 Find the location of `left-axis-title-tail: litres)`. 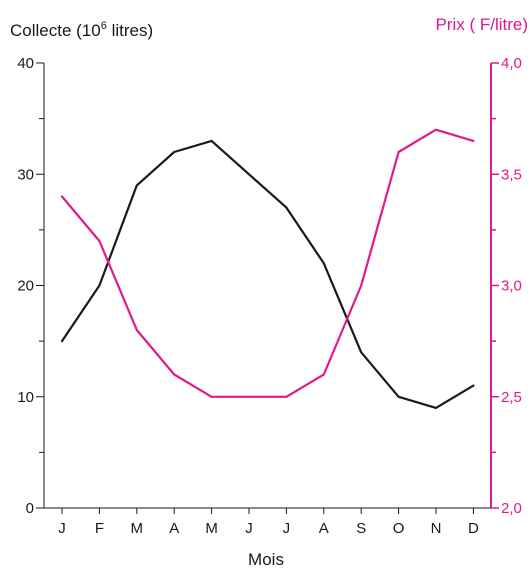

left-axis-title-tail: litres) is located at coordinates (130, 30).